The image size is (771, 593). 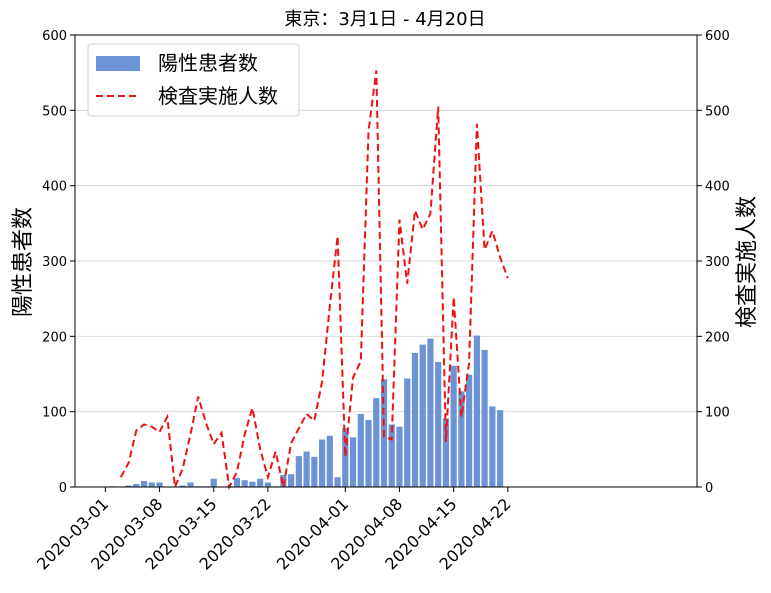 What do you see at coordinates (747, 262) in the screenshot?
I see `right-y-axis-title: 検査実施人数` at bounding box center [747, 262].